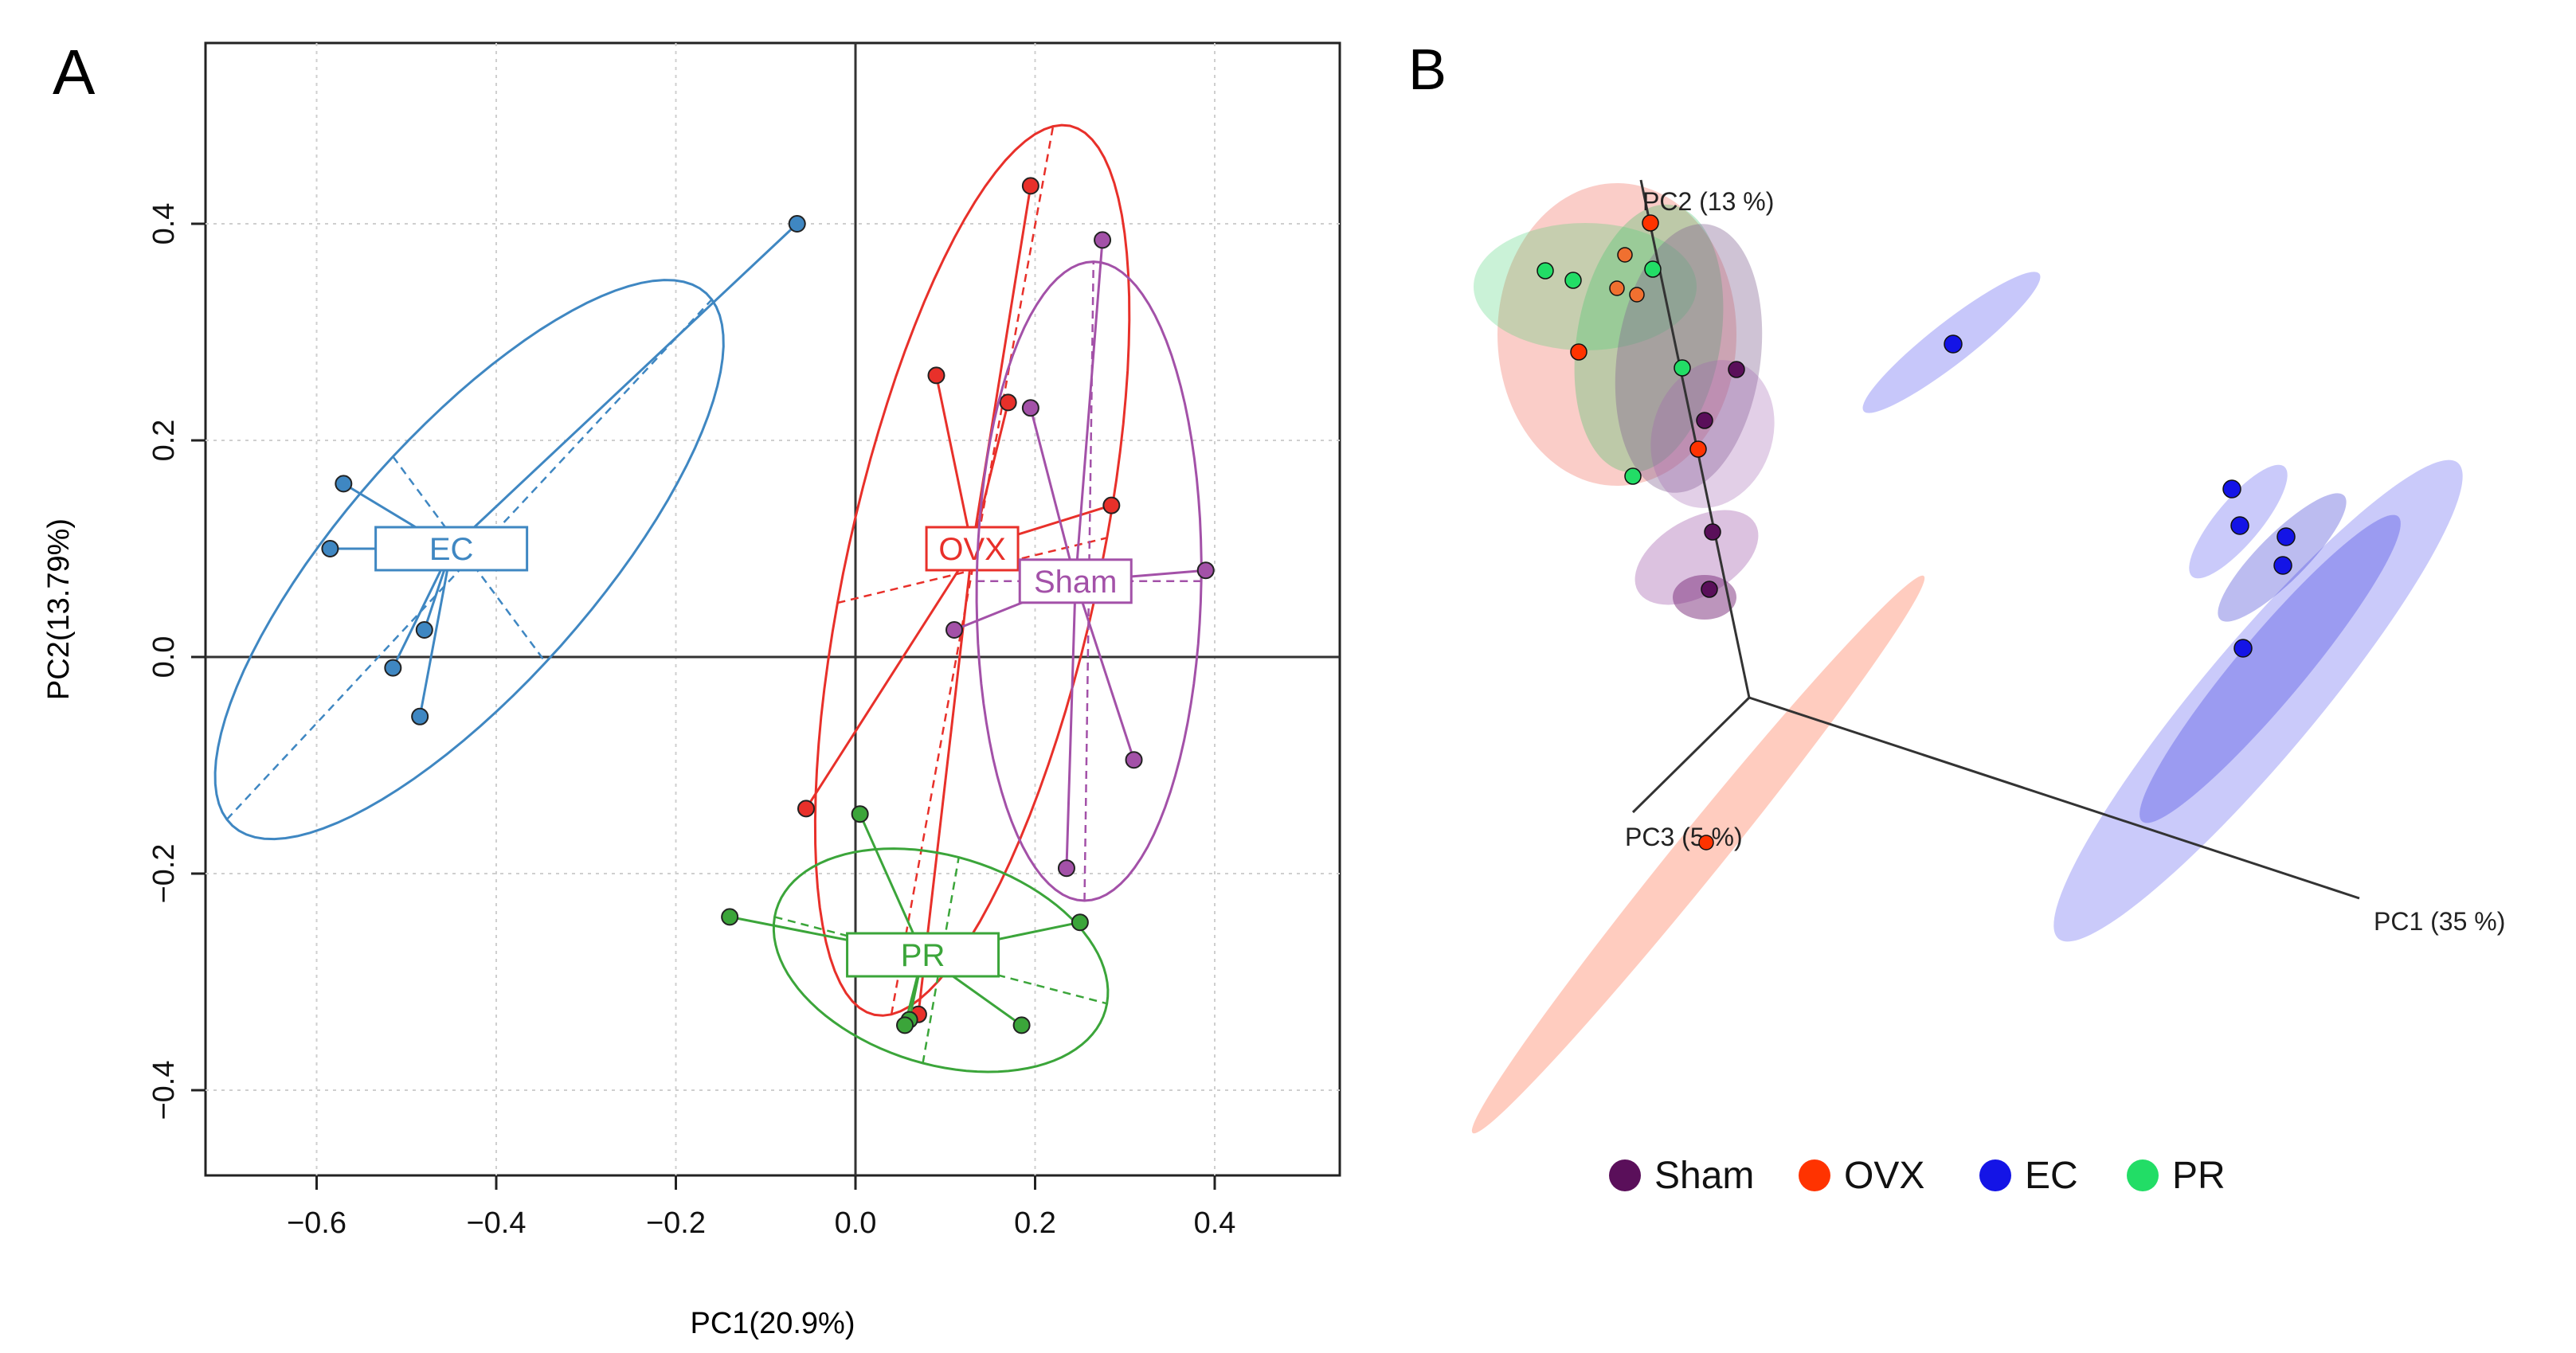 This screenshot has width=2576, height=1353. What do you see at coordinates (761, 1207) in the screenshot?
I see `x-axis-ticks: −0.6 −0.4 −0.2 0.0 0.2 0.4` at bounding box center [761, 1207].